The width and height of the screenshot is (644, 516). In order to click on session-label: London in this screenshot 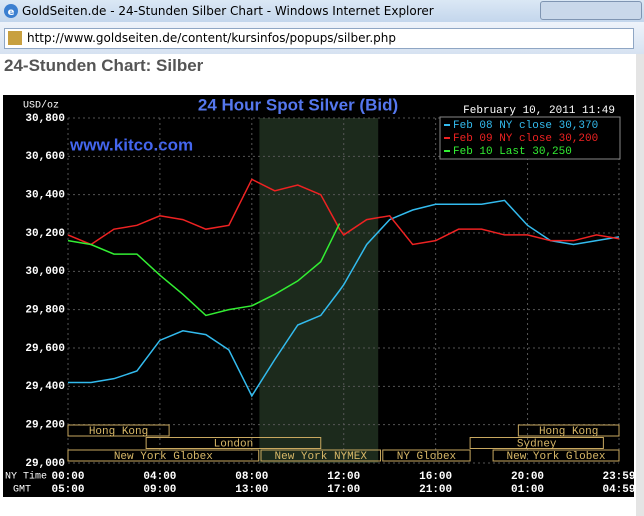, I will do `click(234, 444)`.